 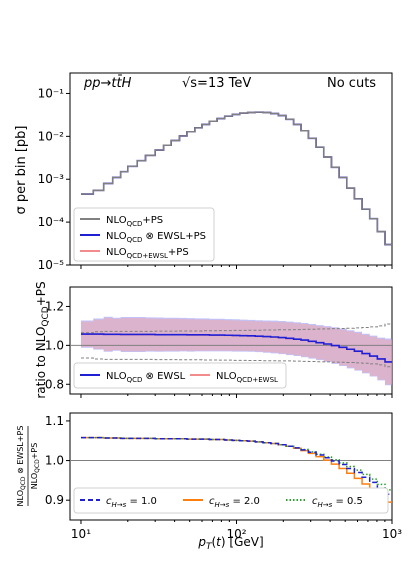 I want to click on top-legend-box, so click(x=144, y=234).